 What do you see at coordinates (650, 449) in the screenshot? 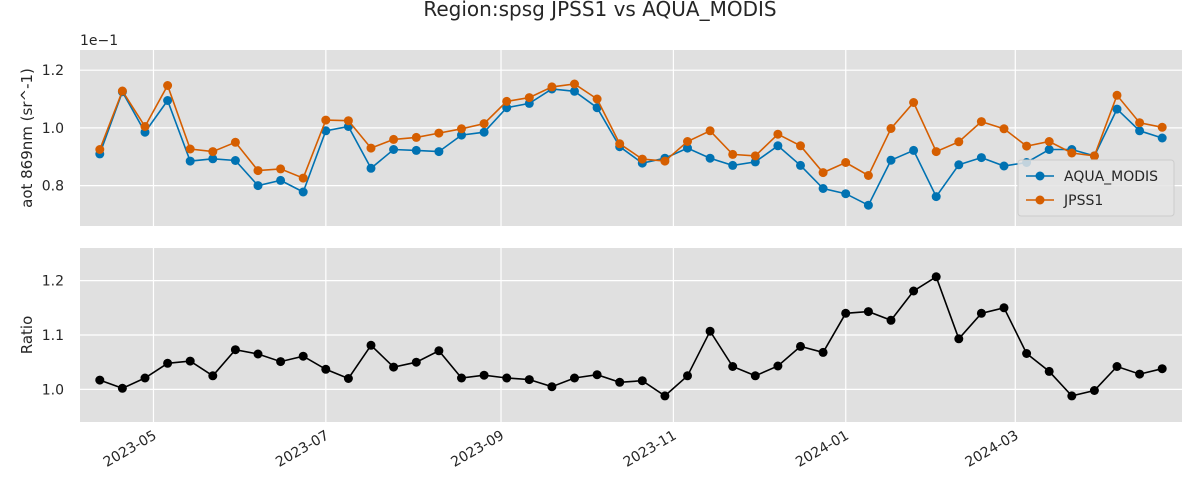
I see `x-tick-label: 2023-11` at bounding box center [650, 449].